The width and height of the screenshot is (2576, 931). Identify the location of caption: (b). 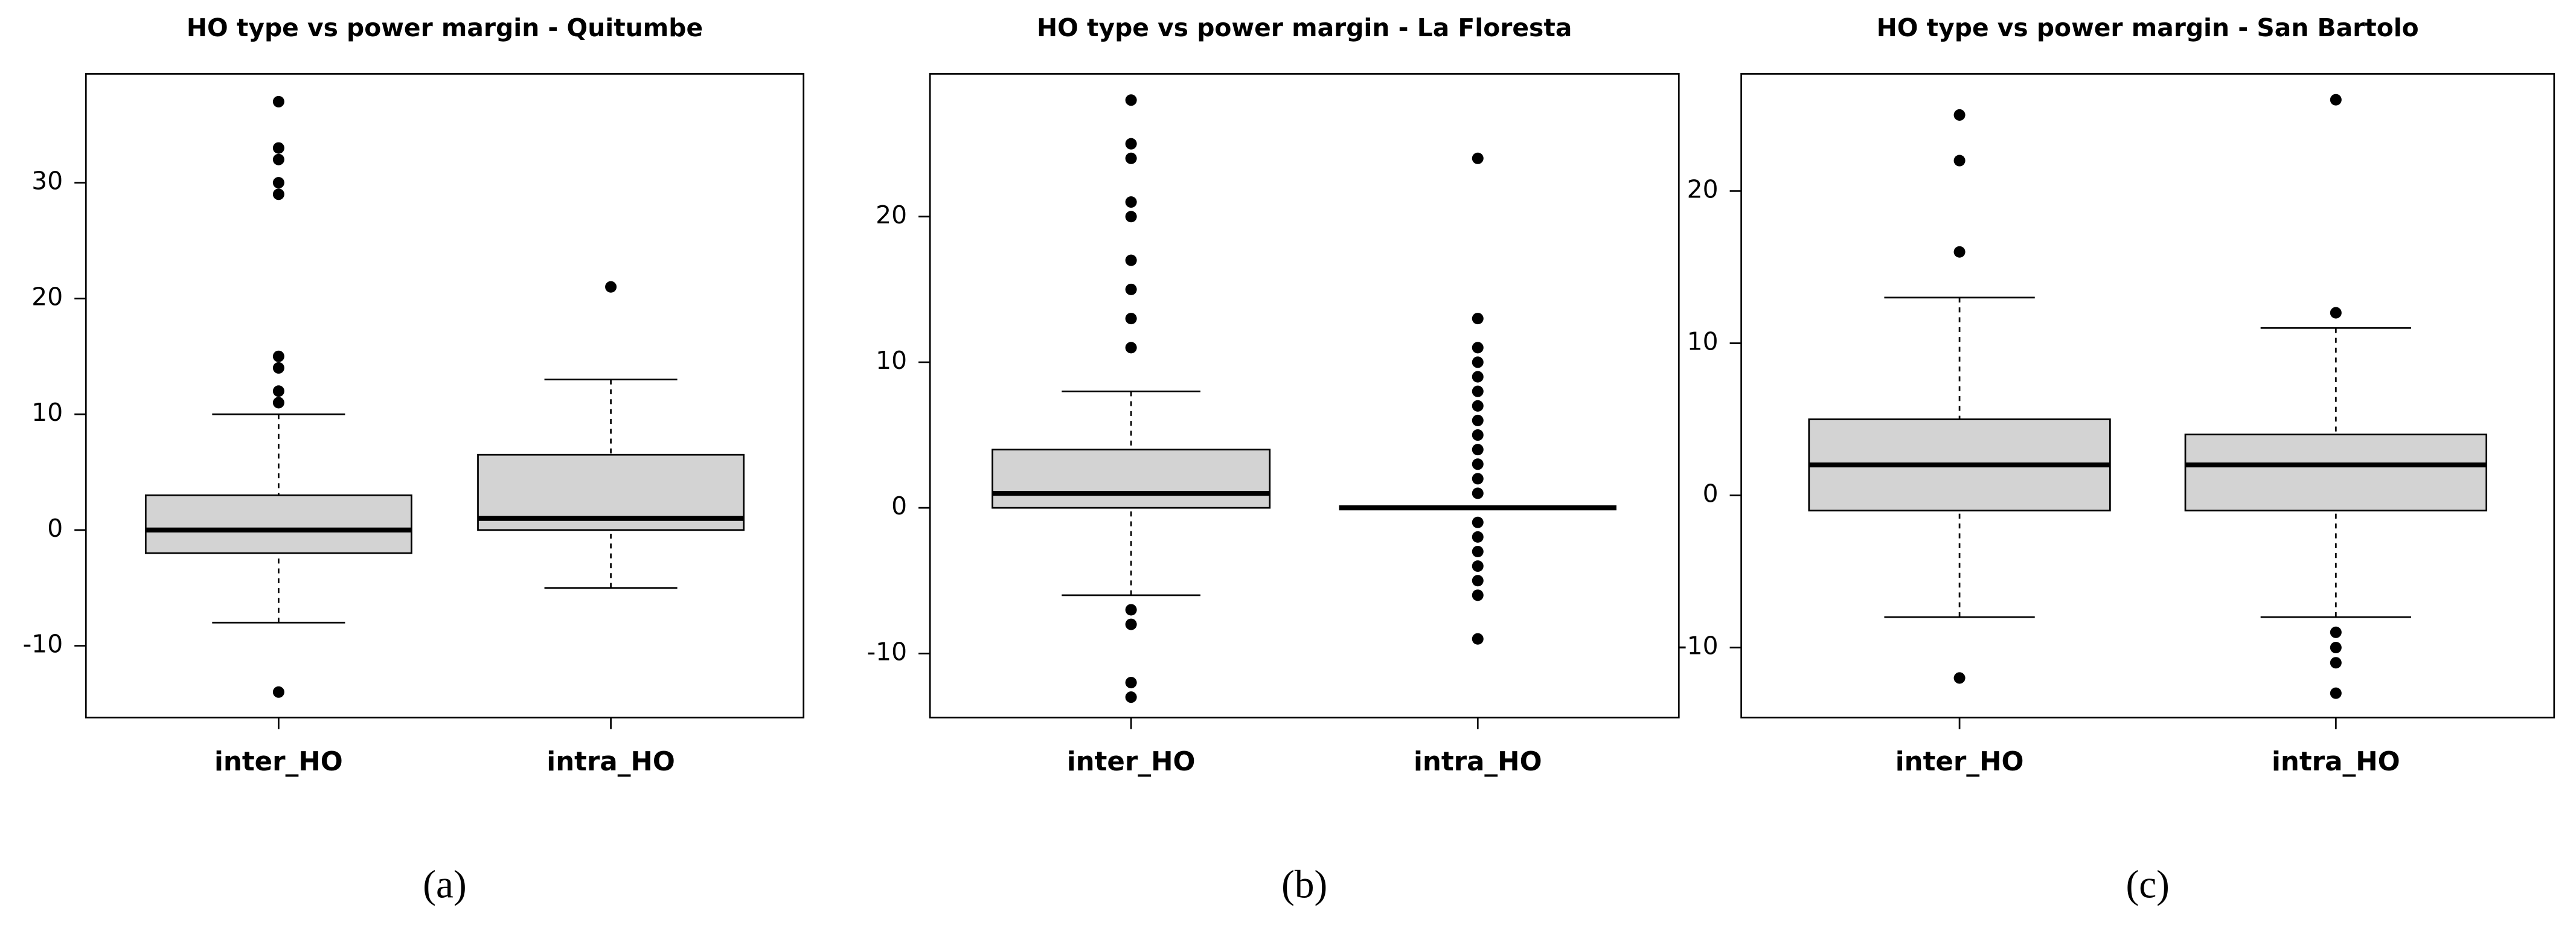
(1304, 884).